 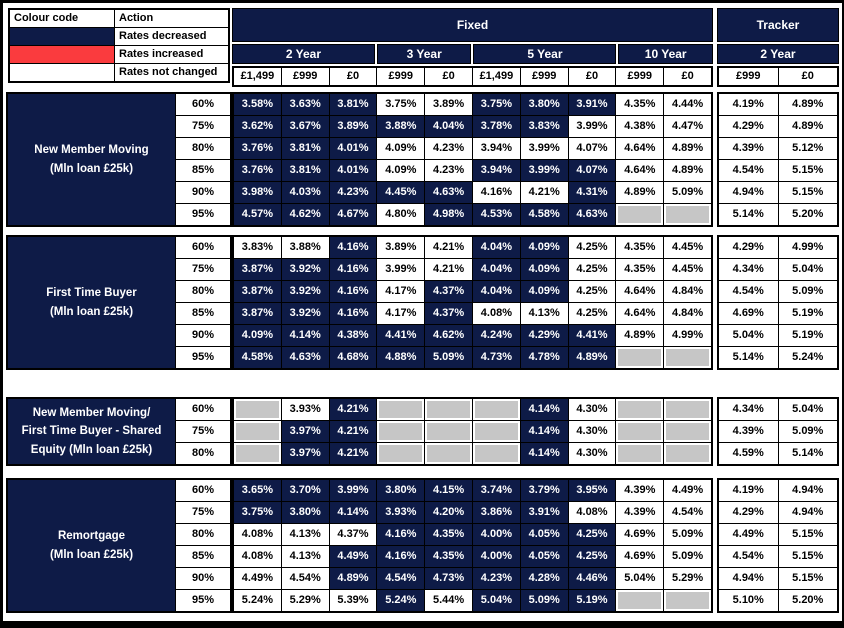 What do you see at coordinates (353, 357) in the screenshot?
I see `rate-cell: 4.68%` at bounding box center [353, 357].